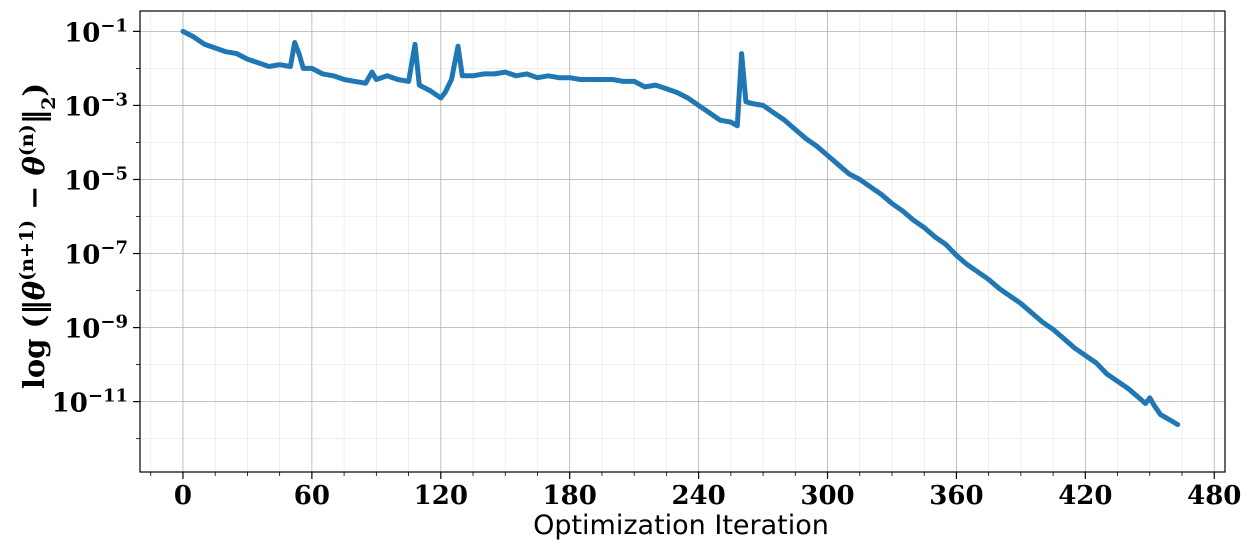 The height and width of the screenshot is (551, 1252). I want to click on y-tick-label: 10⁻⁵, so click(96, 180).